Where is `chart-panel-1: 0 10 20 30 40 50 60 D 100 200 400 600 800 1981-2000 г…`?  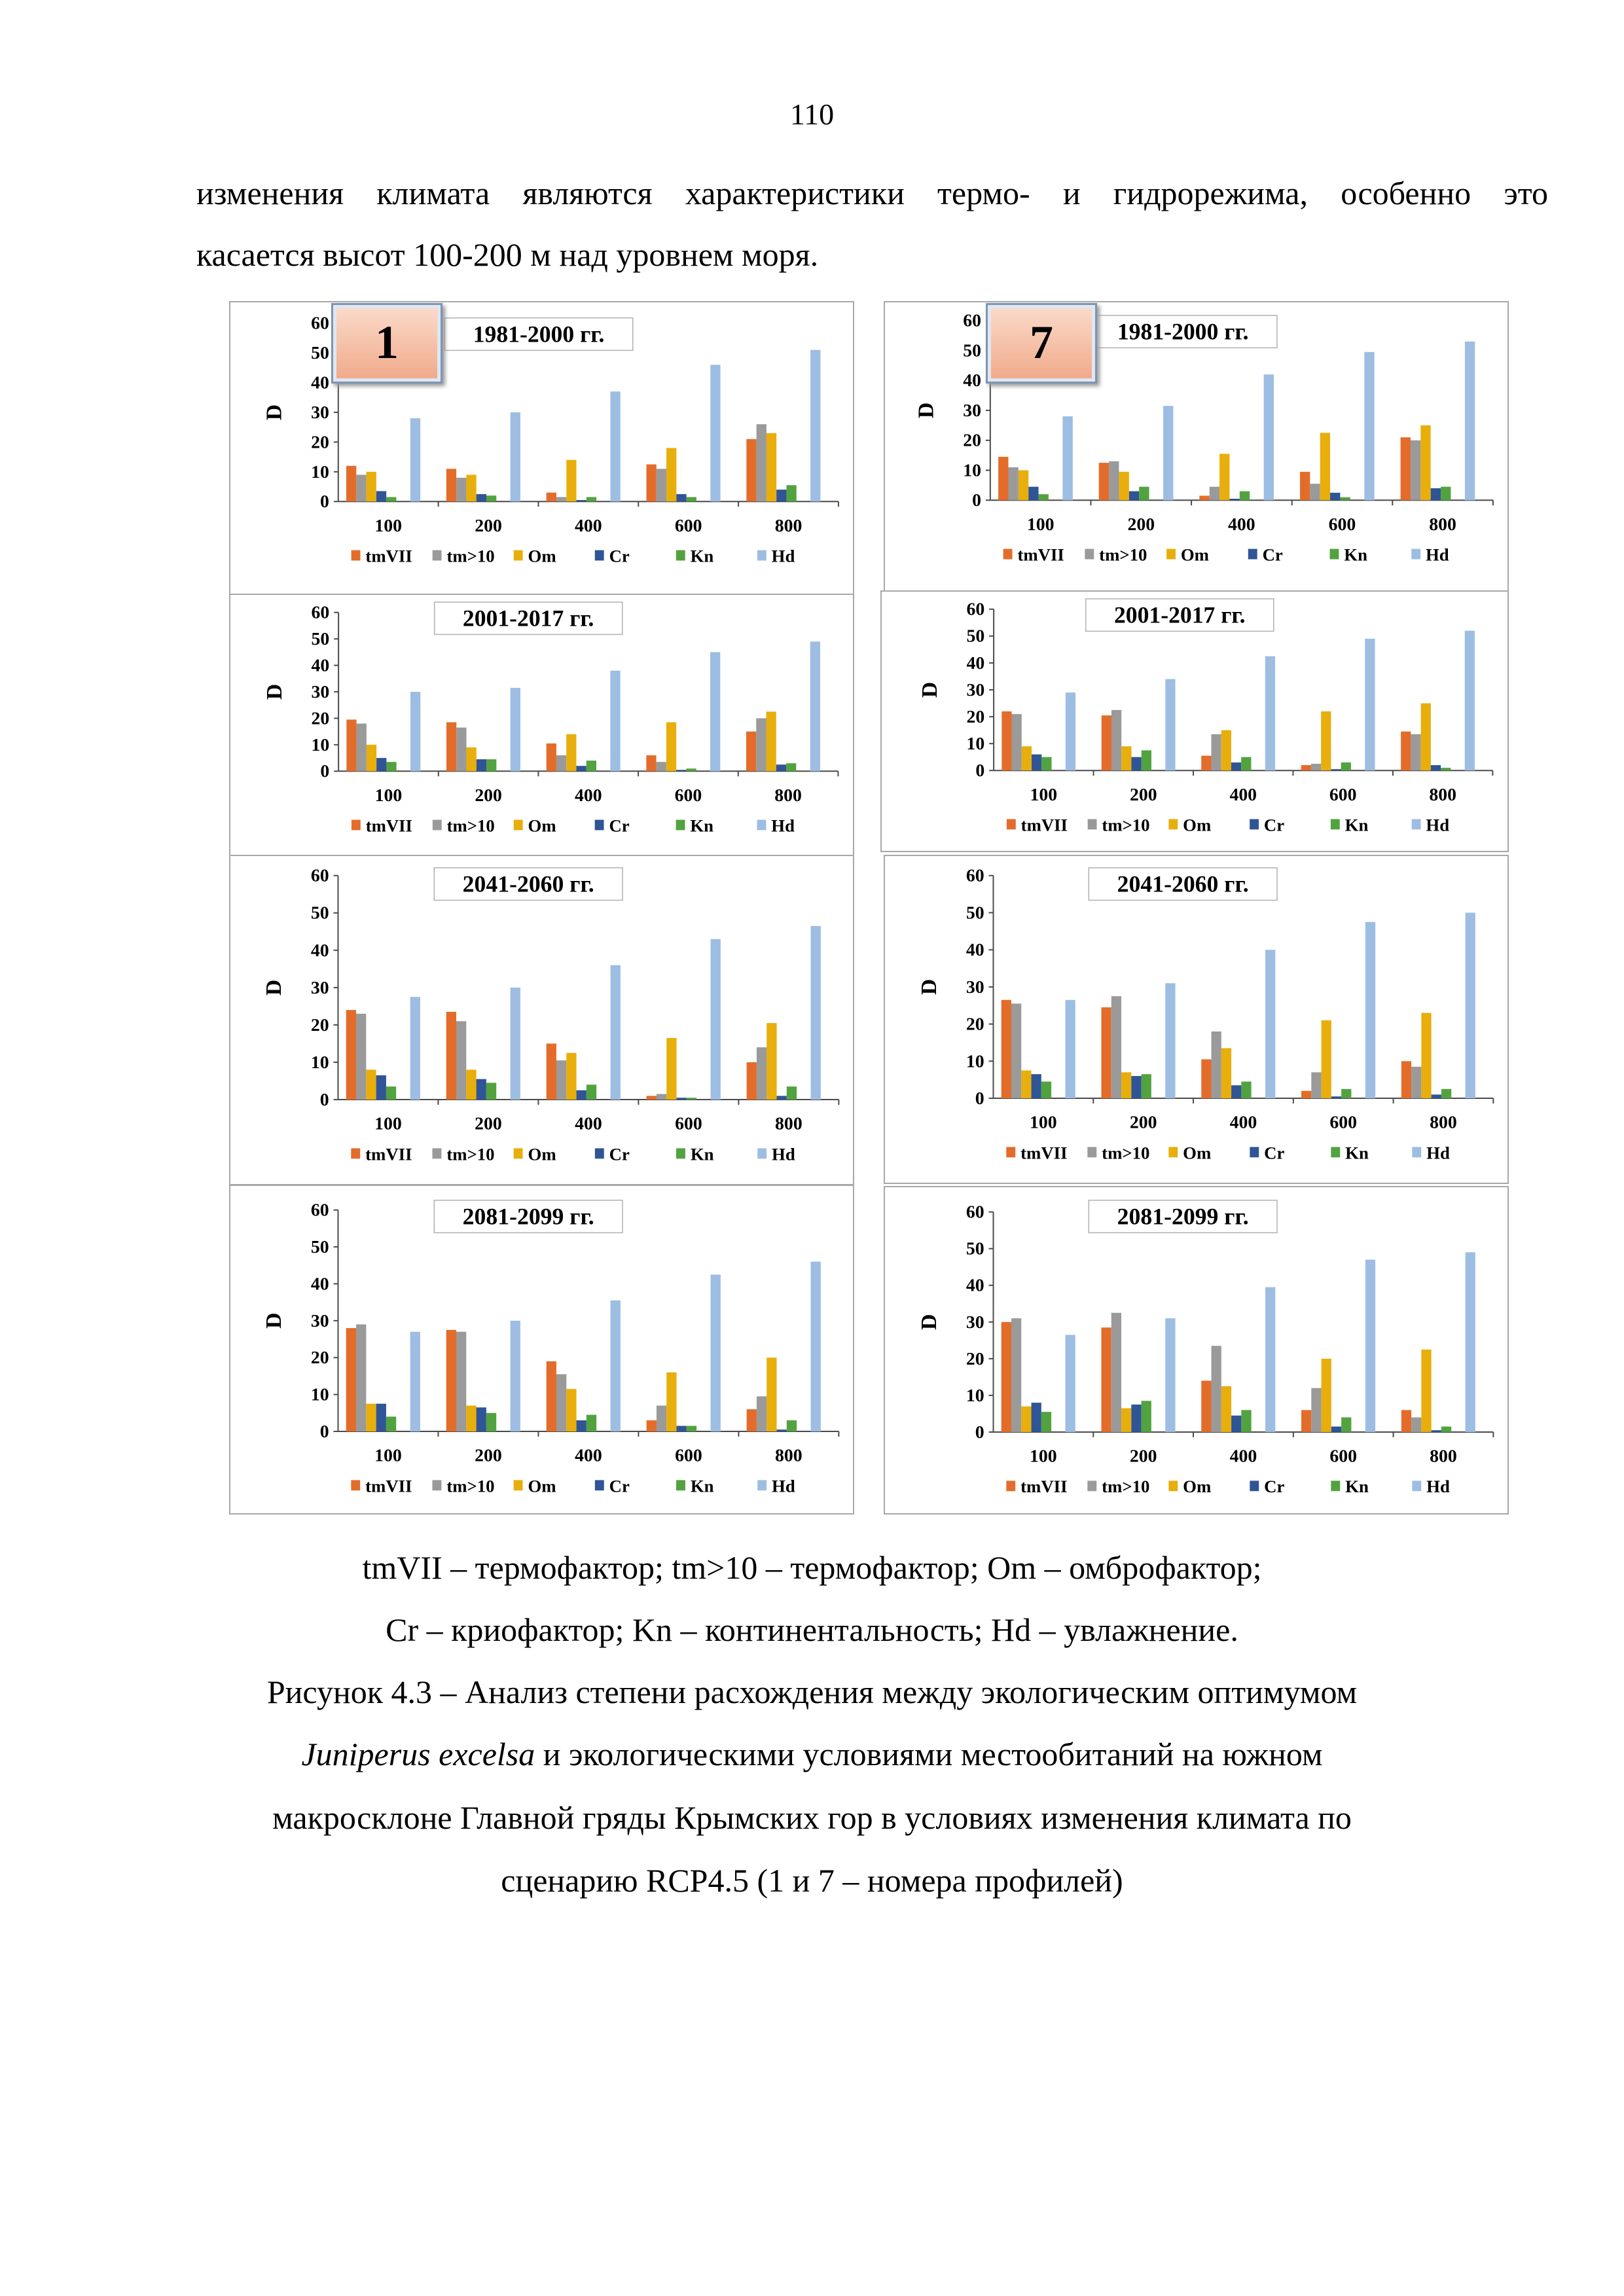 chart-panel-1: 0 10 20 30 40 50 60 D 100 200 400 600 800 1981-2000 г… is located at coordinates (541, 448).